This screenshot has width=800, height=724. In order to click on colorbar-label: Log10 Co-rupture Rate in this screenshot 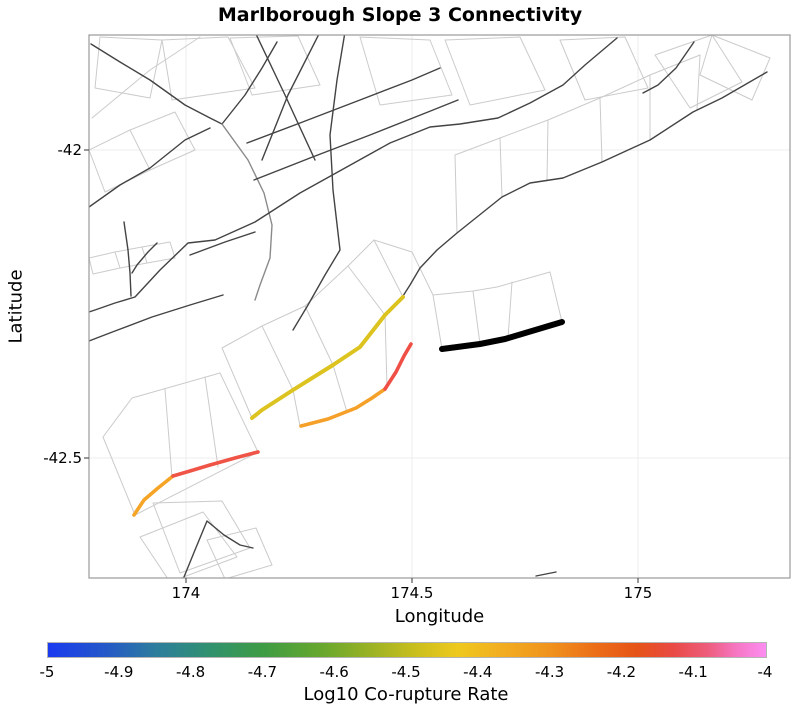, I will do `click(406, 694)`.